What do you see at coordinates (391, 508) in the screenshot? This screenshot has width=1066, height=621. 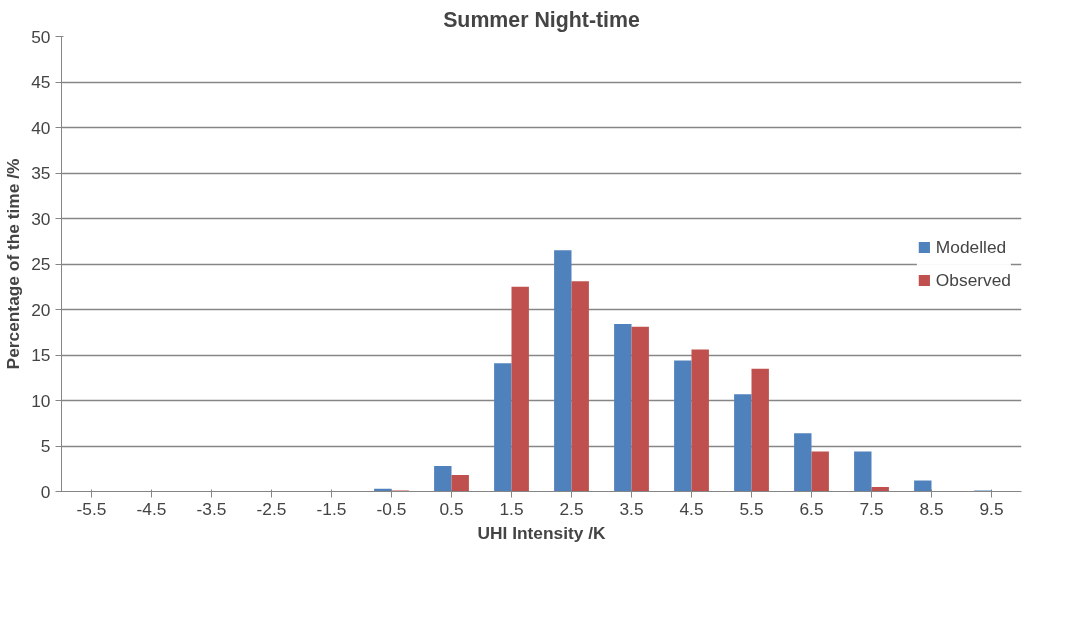 I see `x-tick-label: -0.5` at bounding box center [391, 508].